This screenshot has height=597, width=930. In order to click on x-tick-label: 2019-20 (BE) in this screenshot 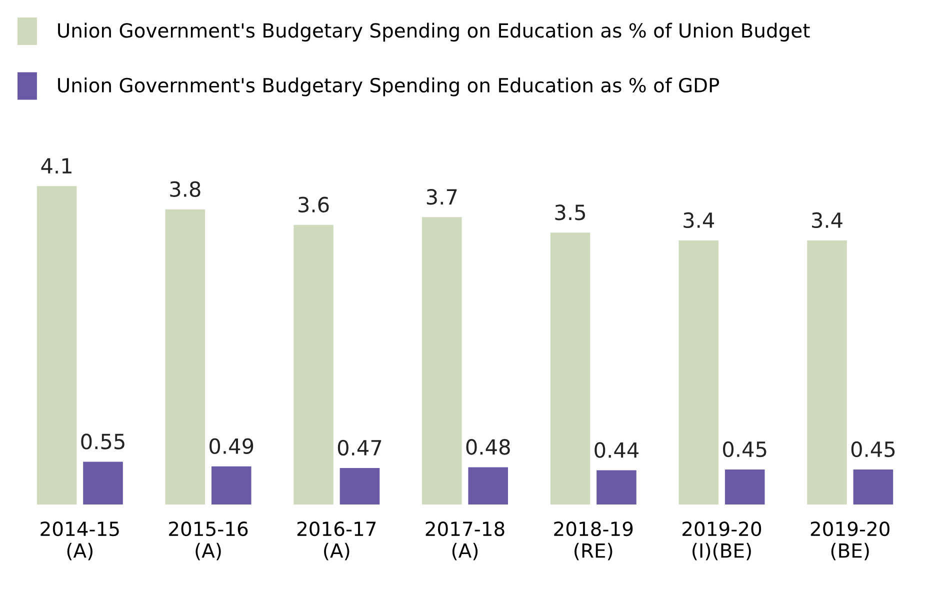, I will do `click(850, 540)`.